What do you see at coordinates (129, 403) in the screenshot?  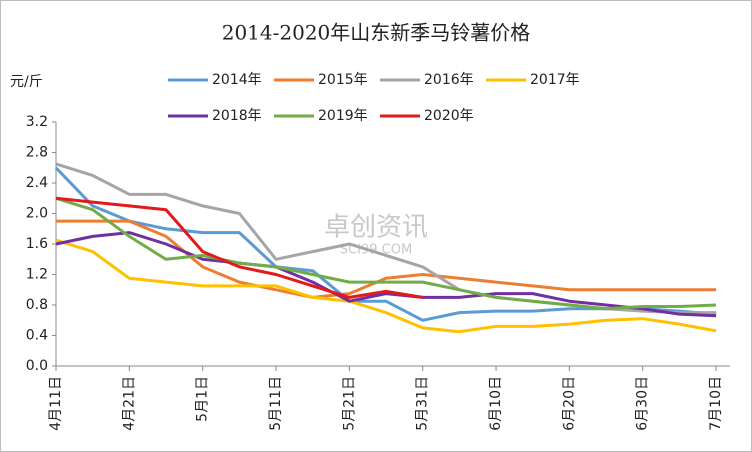 I see `x-tick-label: 4月21日` at bounding box center [129, 403].